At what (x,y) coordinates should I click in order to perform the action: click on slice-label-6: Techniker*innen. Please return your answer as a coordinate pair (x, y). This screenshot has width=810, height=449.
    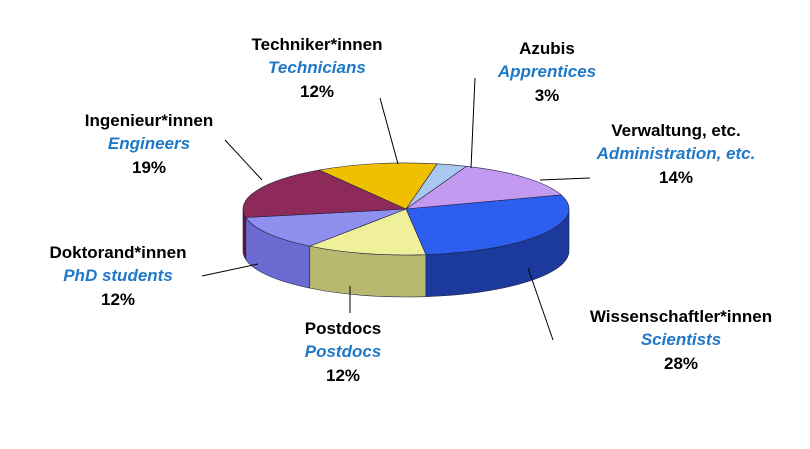
    Looking at the image, I should click on (317, 44).